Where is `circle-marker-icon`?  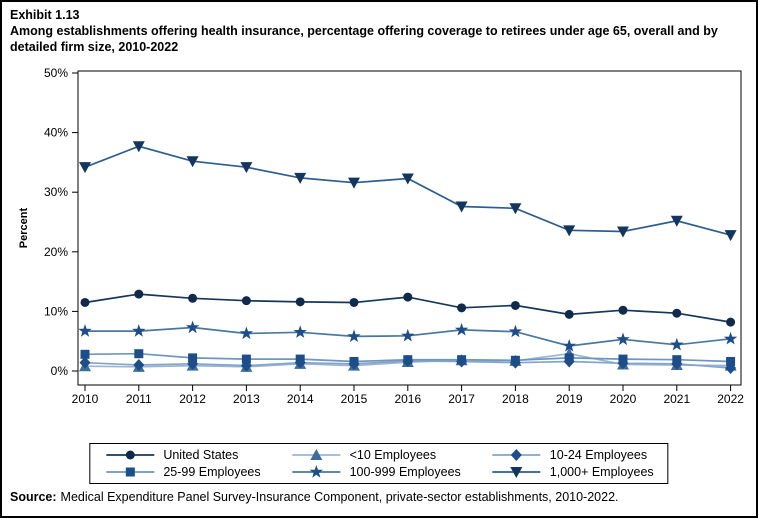 circle-marker-icon is located at coordinates (130, 455).